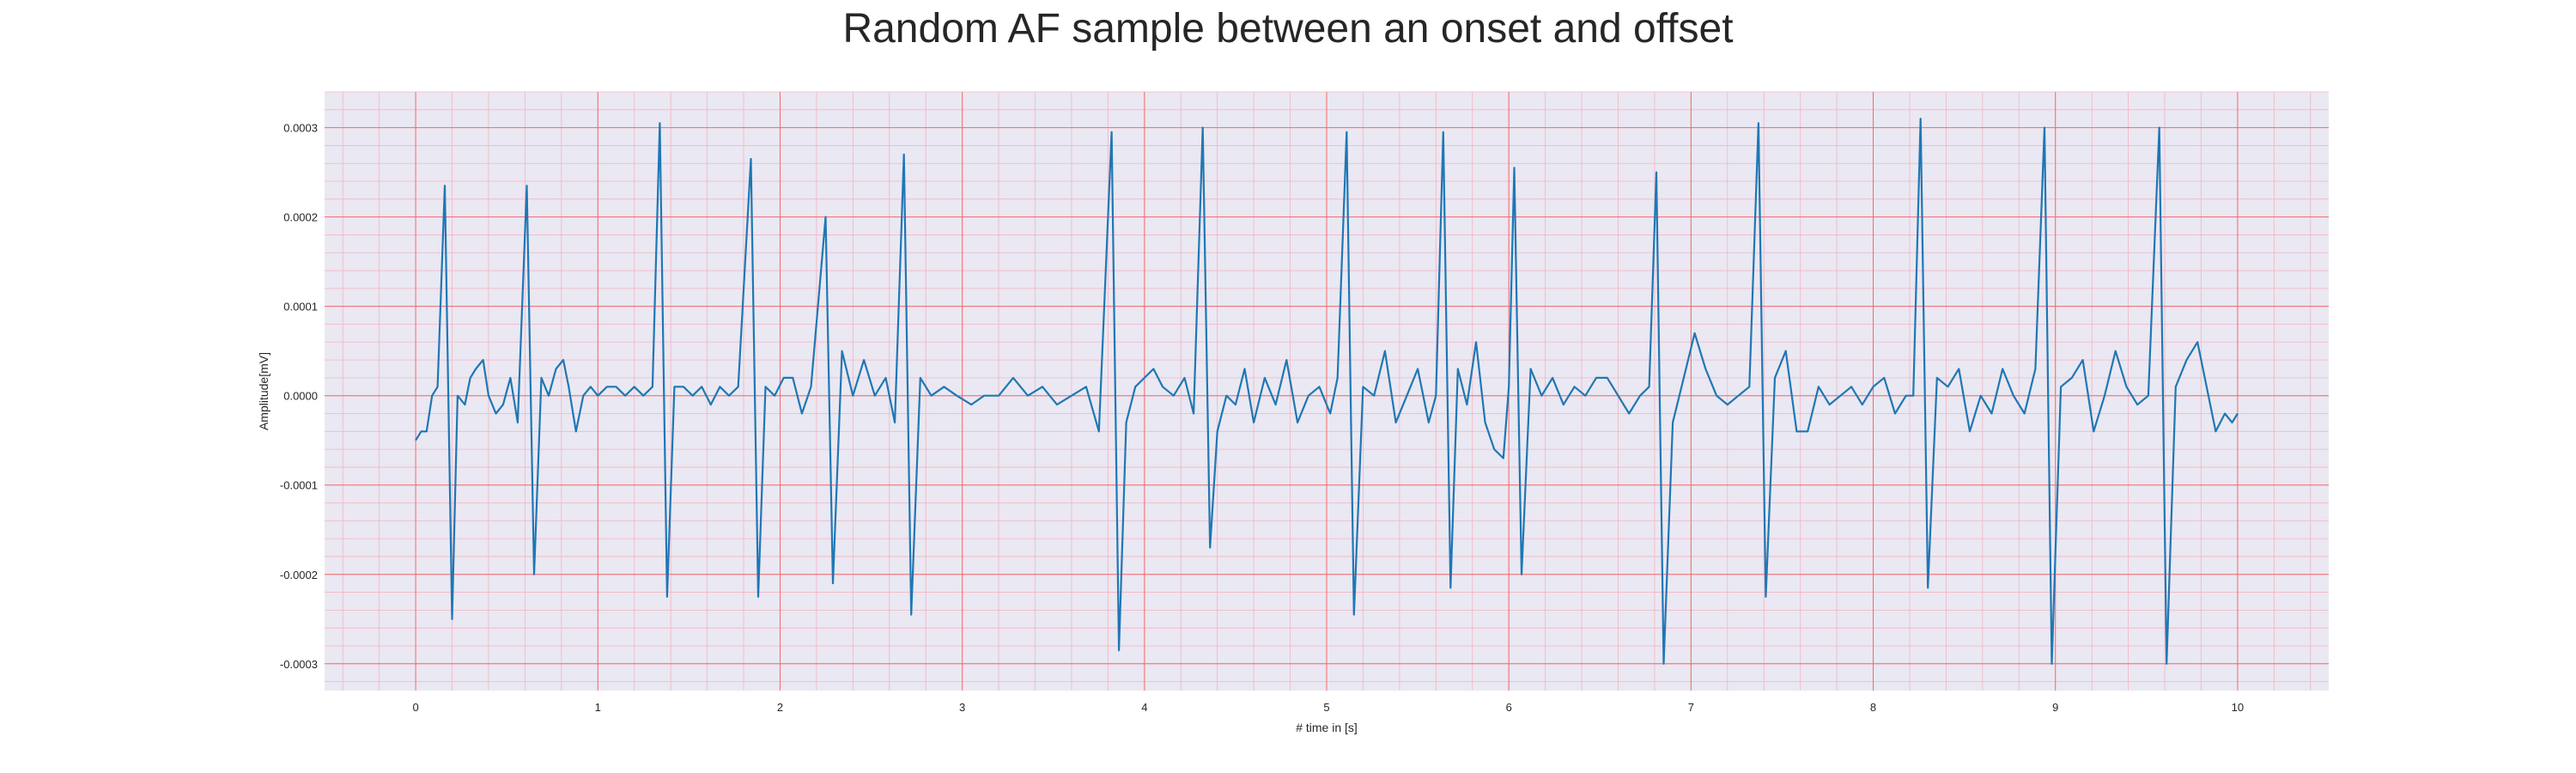 This screenshot has width=2576, height=773. Describe the element at coordinates (2055, 707) in the screenshot. I see `x-tick-label: 9` at that location.